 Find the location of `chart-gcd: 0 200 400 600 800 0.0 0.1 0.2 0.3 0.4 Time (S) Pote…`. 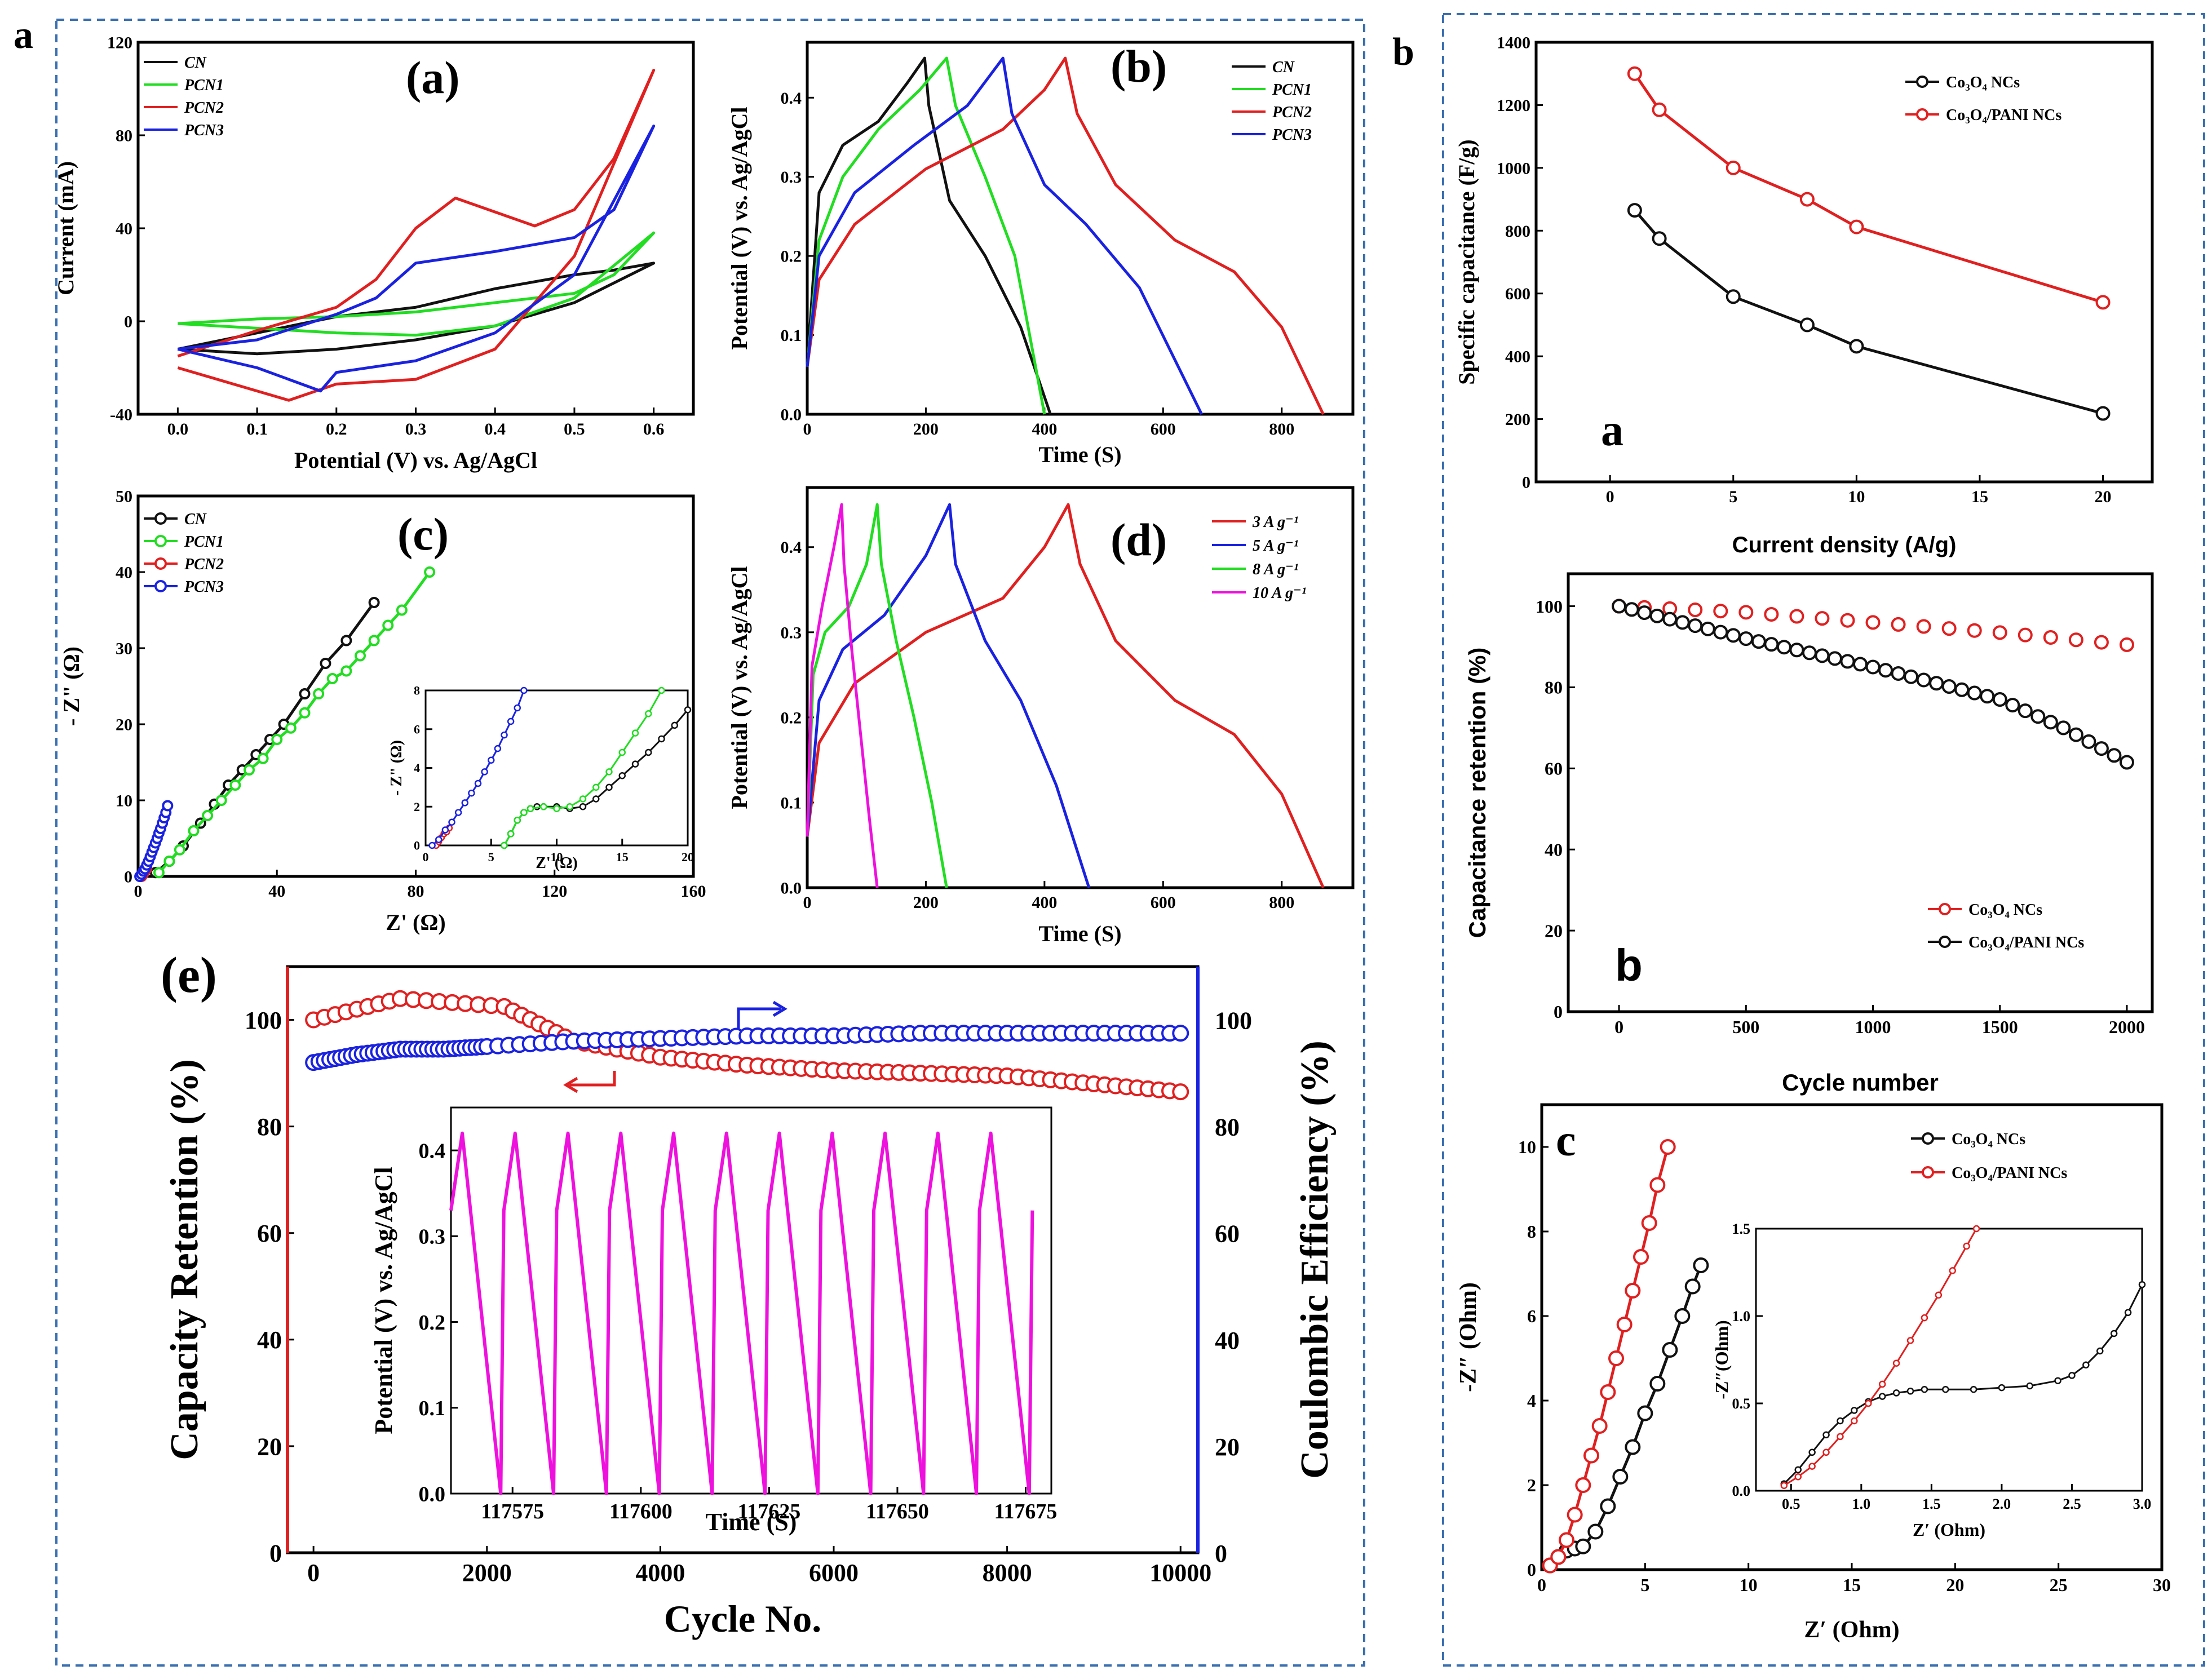

chart-gcd: 0 200 400 600 800 0.0 0.1 0.2 0.3 0.4 Time (S) Pote… is located at coordinates (1041, 254).